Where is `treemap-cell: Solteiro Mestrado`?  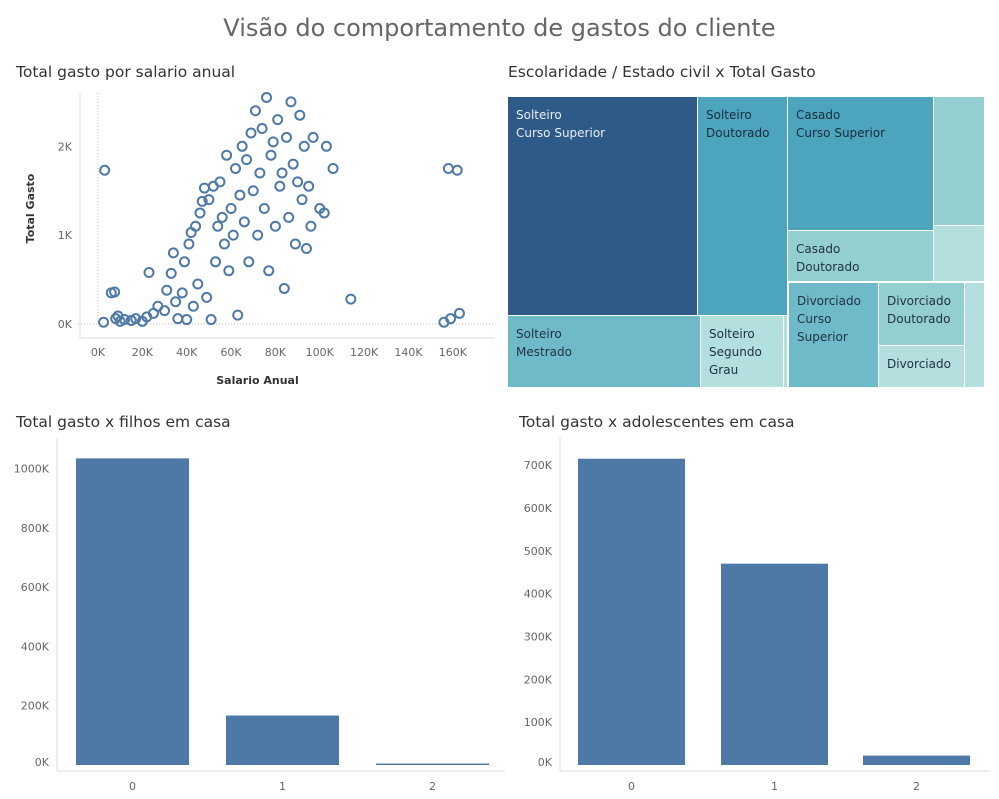 treemap-cell: Solteiro Mestrado is located at coordinates (604, 351).